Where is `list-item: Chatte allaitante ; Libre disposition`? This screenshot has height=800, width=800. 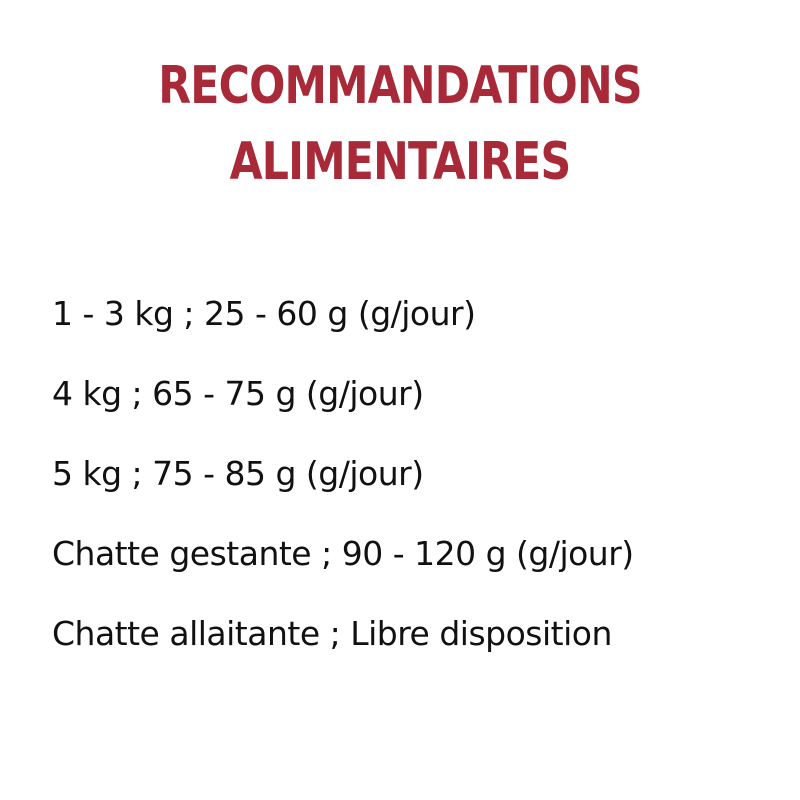 list-item: Chatte allaitante ; Libre disposition is located at coordinates (332, 633).